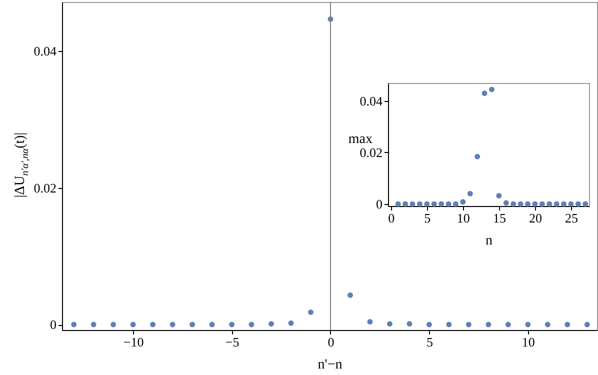  Describe the element at coordinates (489, 241) in the screenshot. I see `x-axis-title: n` at that location.